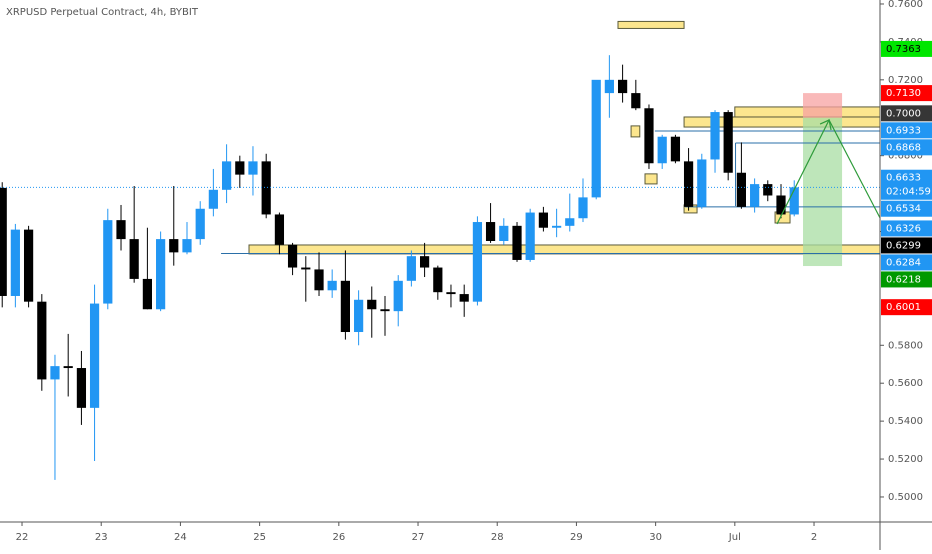  I want to click on arrow-head, so click(825, 125).